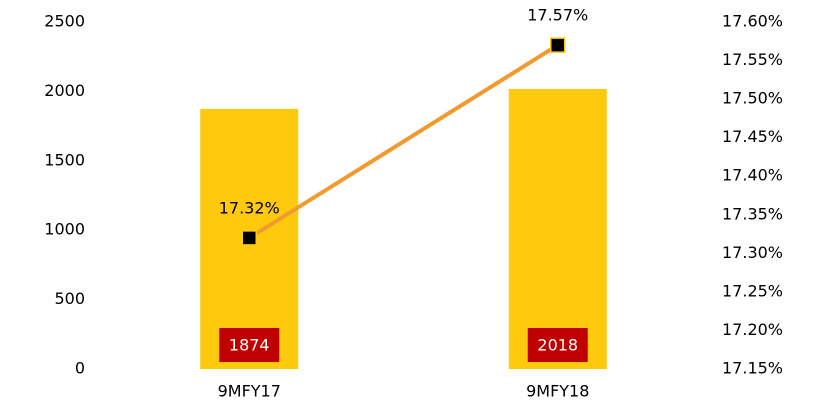 The height and width of the screenshot is (409, 829). Describe the element at coordinates (557, 228) in the screenshot. I see `bar` at that location.